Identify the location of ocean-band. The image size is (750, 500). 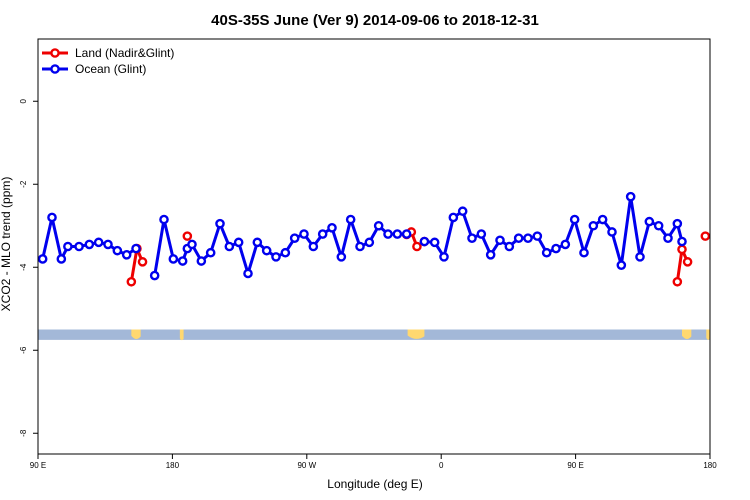
(374, 334).